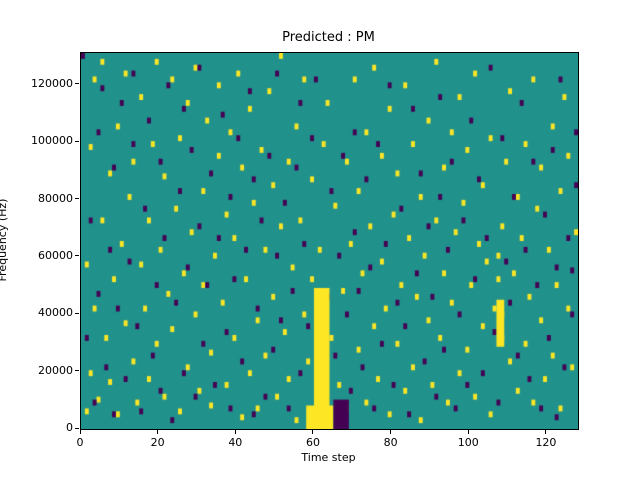  What do you see at coordinates (55, 198) in the screenshot?
I see `y-tick-label: 80000` at bounding box center [55, 198].